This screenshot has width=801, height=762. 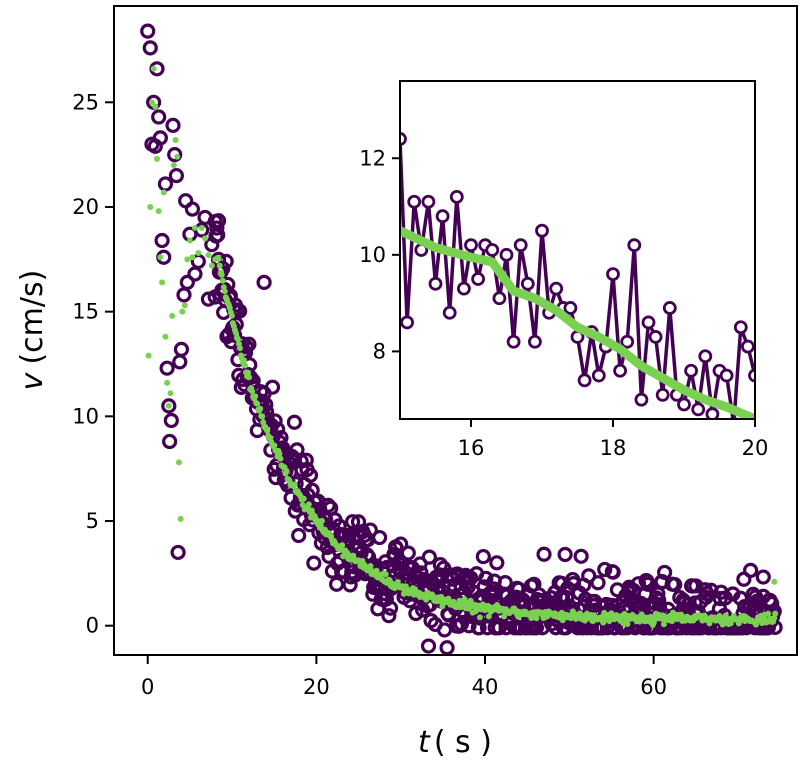 What do you see at coordinates (372, 158) in the screenshot?
I see `inset-y-tick-label: 12` at bounding box center [372, 158].